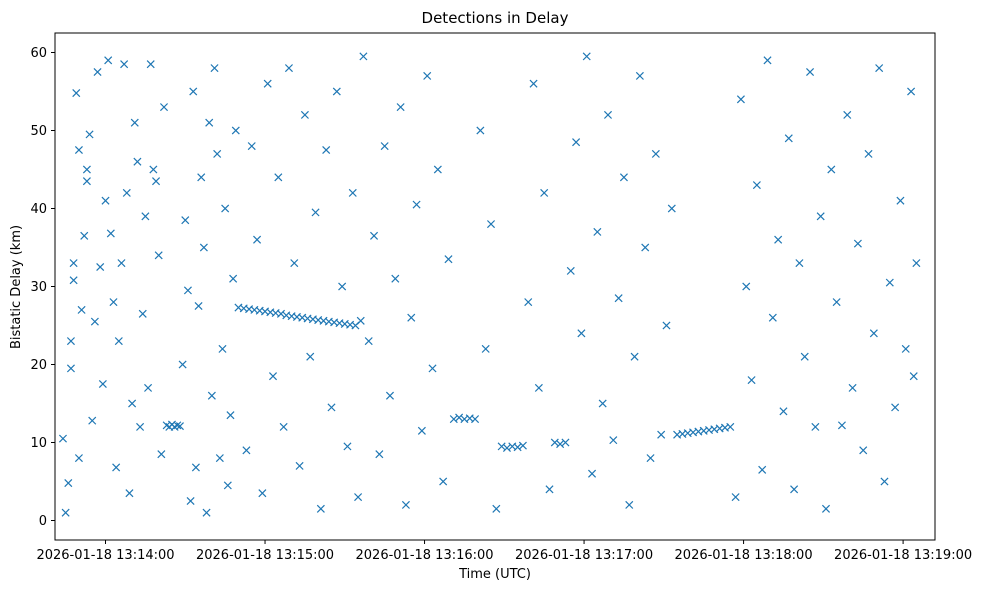 This screenshot has width=986, height=590. I want to click on x-tick-label: 2026-01-18 13:15:00, so click(265, 555).